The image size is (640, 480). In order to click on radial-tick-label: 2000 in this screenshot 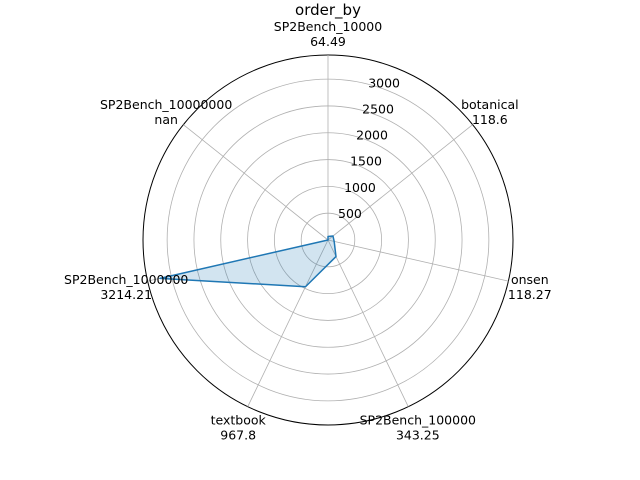, I will do `click(372, 135)`.